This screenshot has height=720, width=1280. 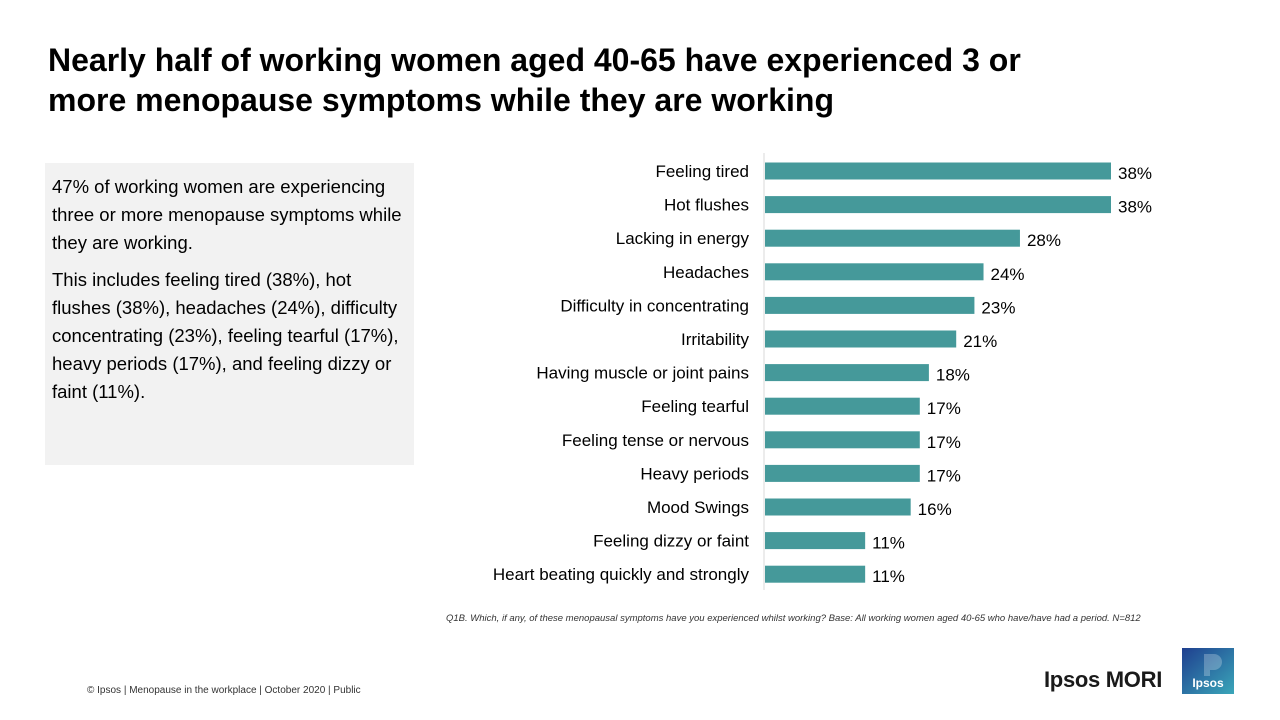 What do you see at coordinates (1103, 679) in the screenshot?
I see `brand-wordmark: Ipsos MORI` at bounding box center [1103, 679].